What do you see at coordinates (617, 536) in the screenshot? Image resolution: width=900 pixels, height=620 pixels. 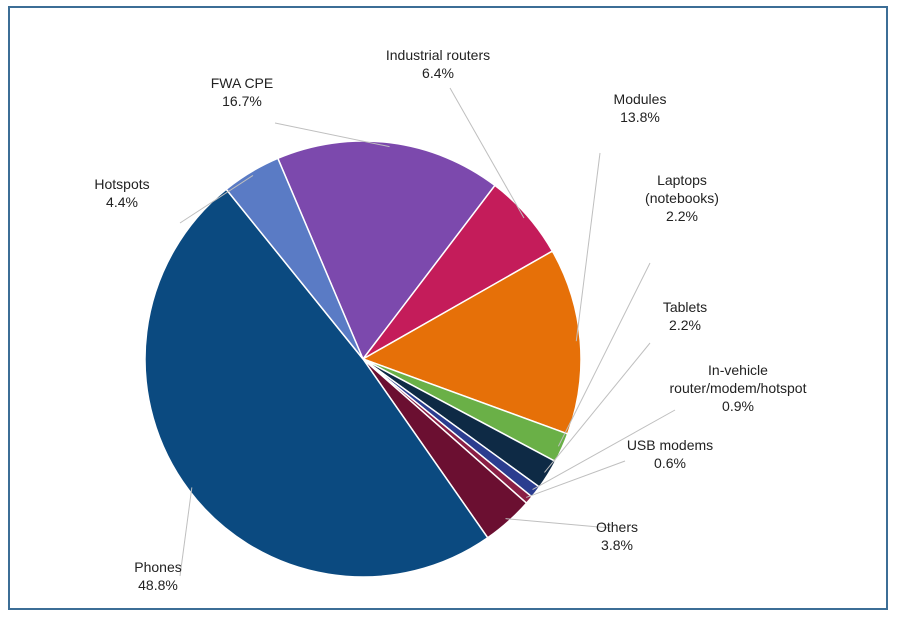 I see `slice-label: Others 3.8%` at bounding box center [617, 536].